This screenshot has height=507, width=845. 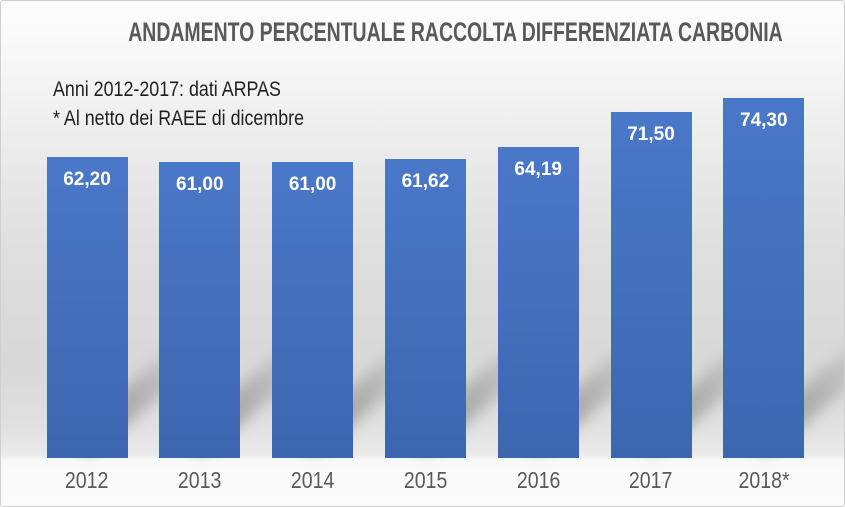 I want to click on x-axis-label: 2017, so click(x=651, y=480).